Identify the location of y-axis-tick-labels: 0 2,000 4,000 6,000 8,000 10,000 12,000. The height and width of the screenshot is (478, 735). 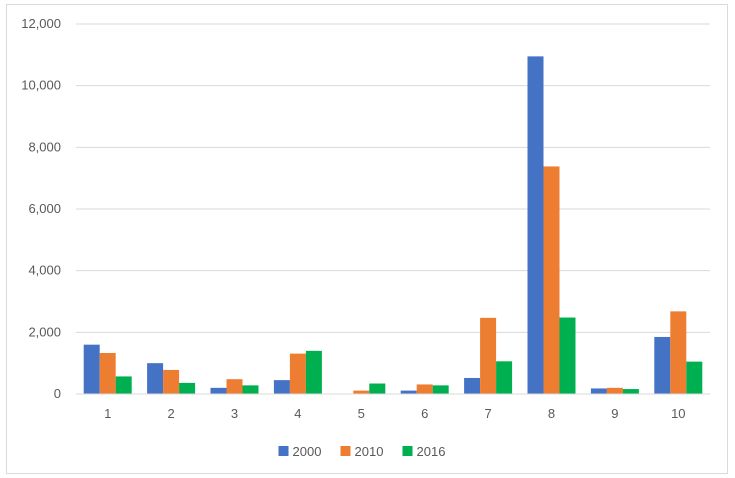
(41, 208).